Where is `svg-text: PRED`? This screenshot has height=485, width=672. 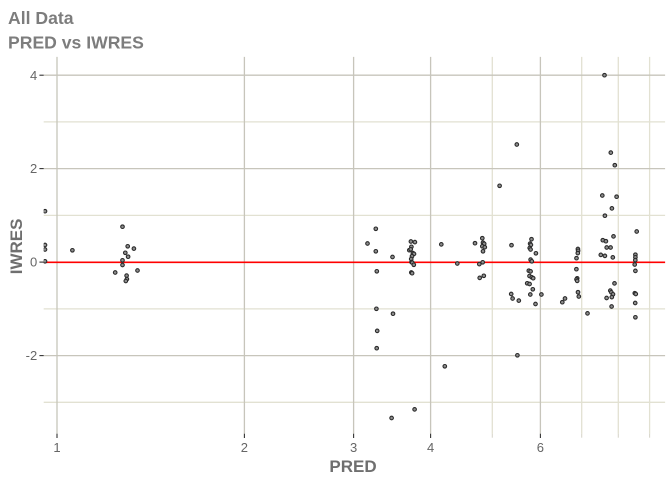 svg-text: PRED is located at coordinates (352, 466).